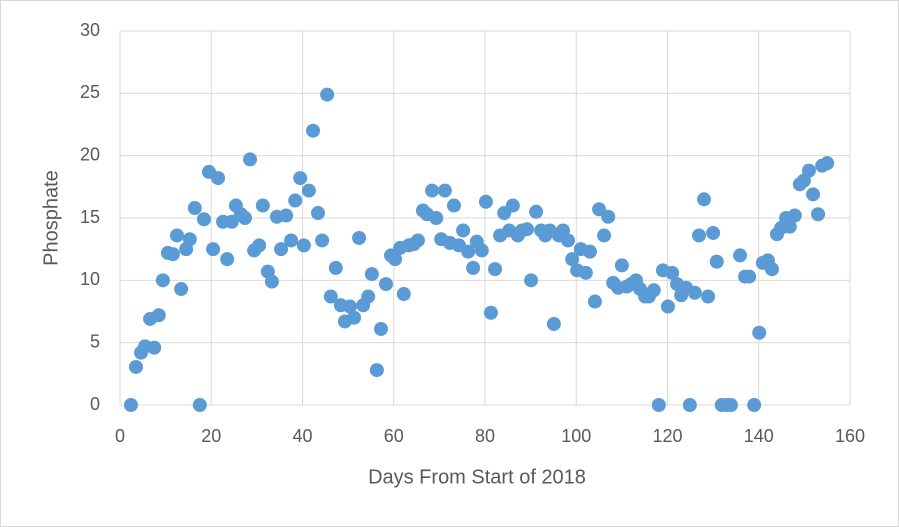  I want to click on x-tick-label: 160, so click(850, 436).